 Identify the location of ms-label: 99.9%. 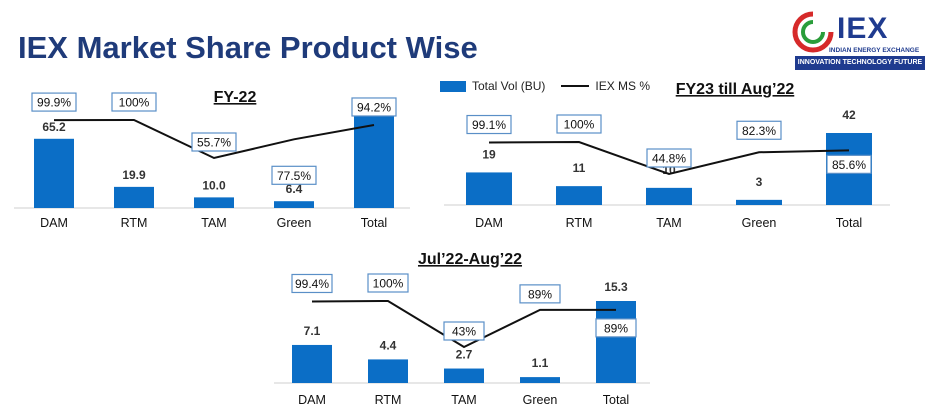
(54, 103).